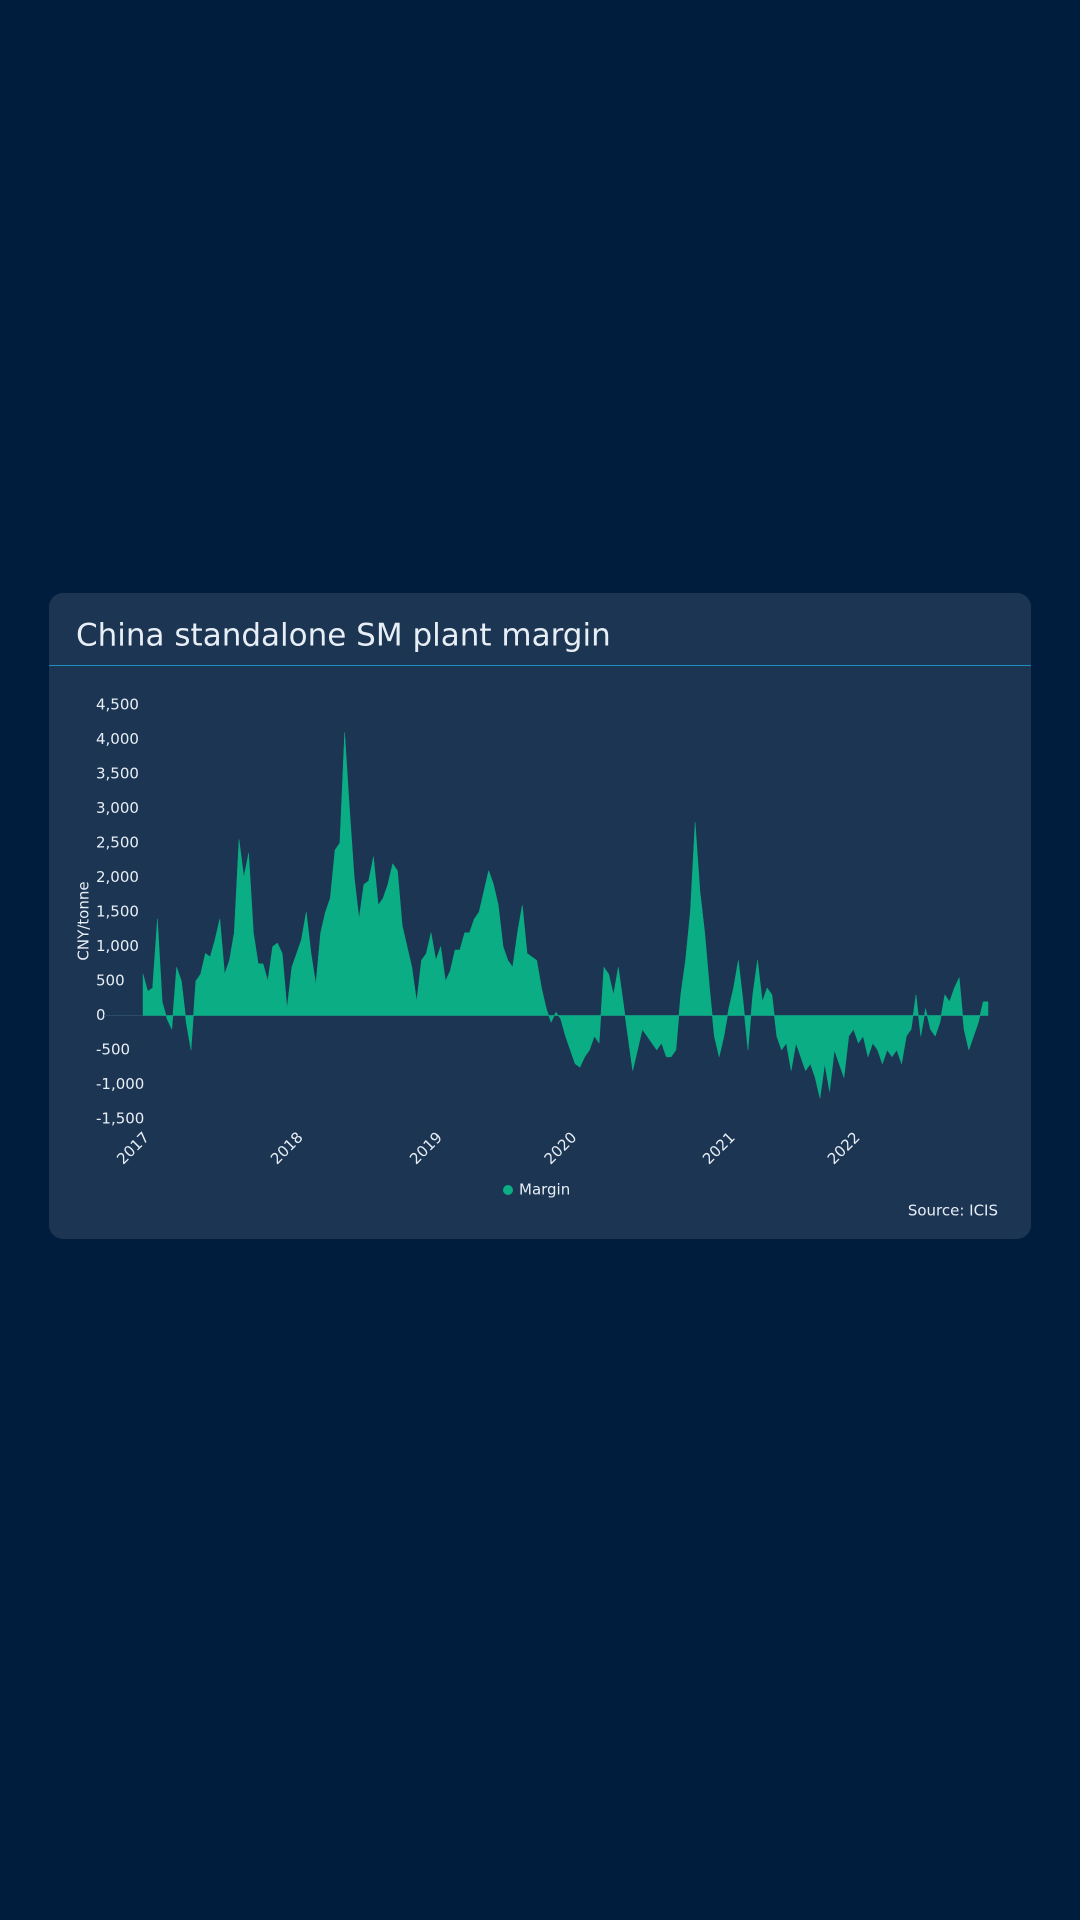 Image resolution: width=1080 pixels, height=1920 pixels. Describe the element at coordinates (544, 1190) in the screenshot. I see `legend-label: Margin` at that location.